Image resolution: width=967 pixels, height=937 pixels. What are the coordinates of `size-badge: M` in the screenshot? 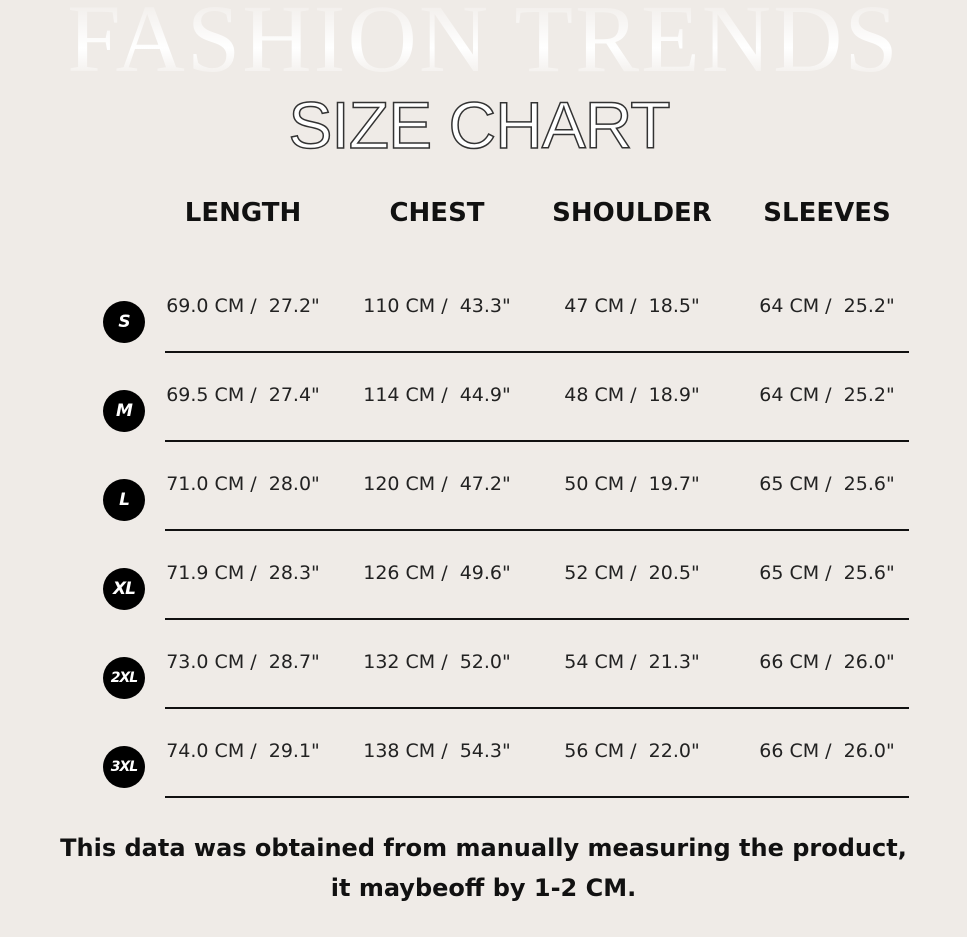 It's located at (124, 411).